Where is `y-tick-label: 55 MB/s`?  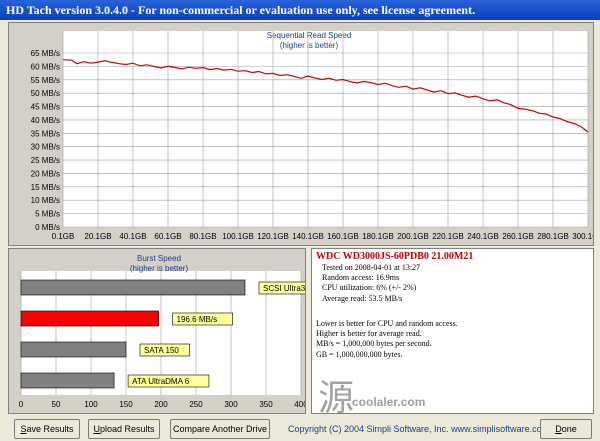 y-tick-label: 55 MB/s is located at coordinates (45, 80).